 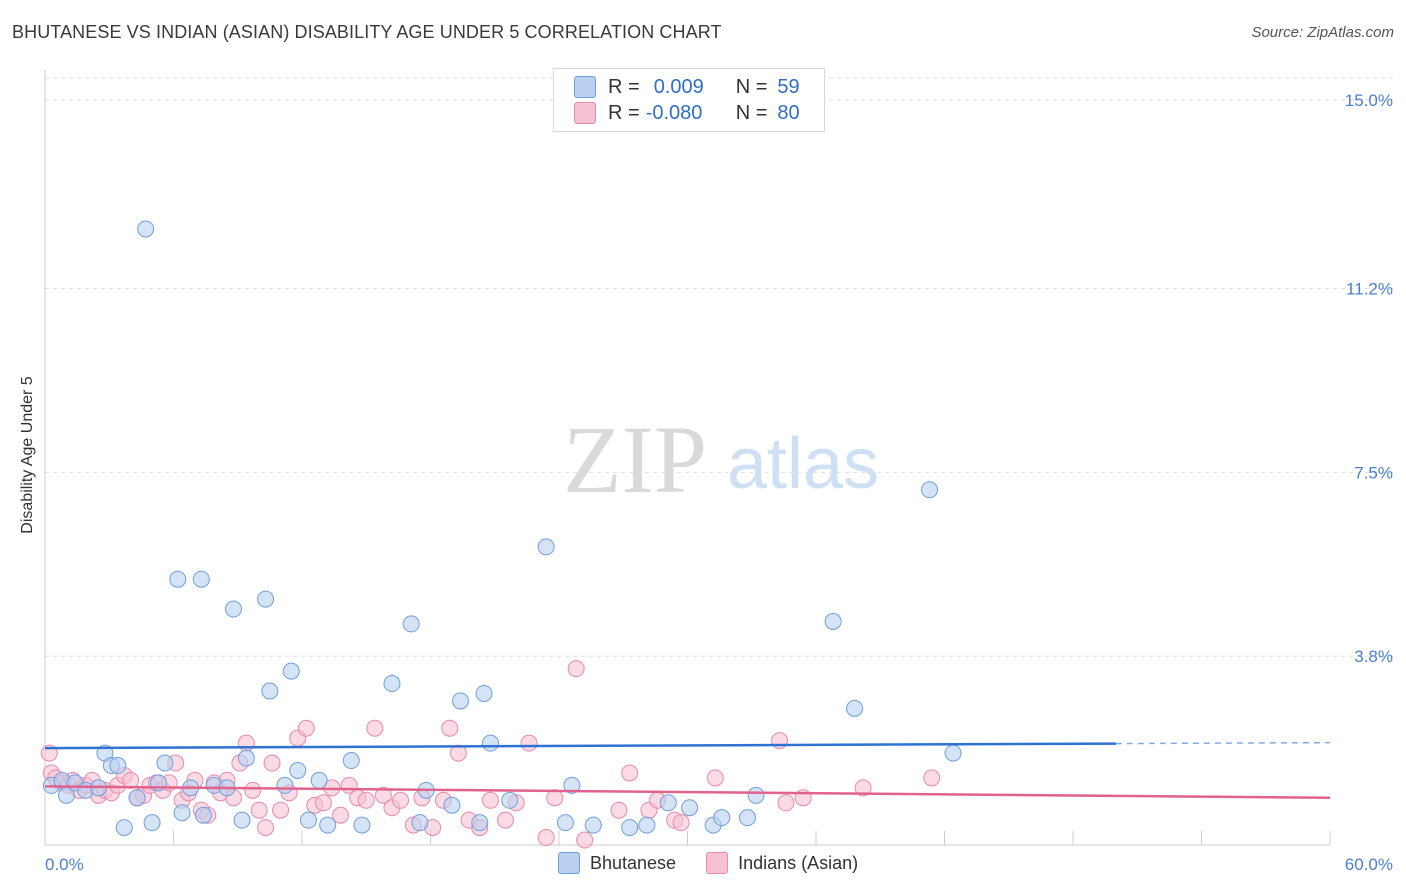 What do you see at coordinates (585, 113) in the screenshot?
I see `legend-swatch-pink` at bounding box center [585, 113].